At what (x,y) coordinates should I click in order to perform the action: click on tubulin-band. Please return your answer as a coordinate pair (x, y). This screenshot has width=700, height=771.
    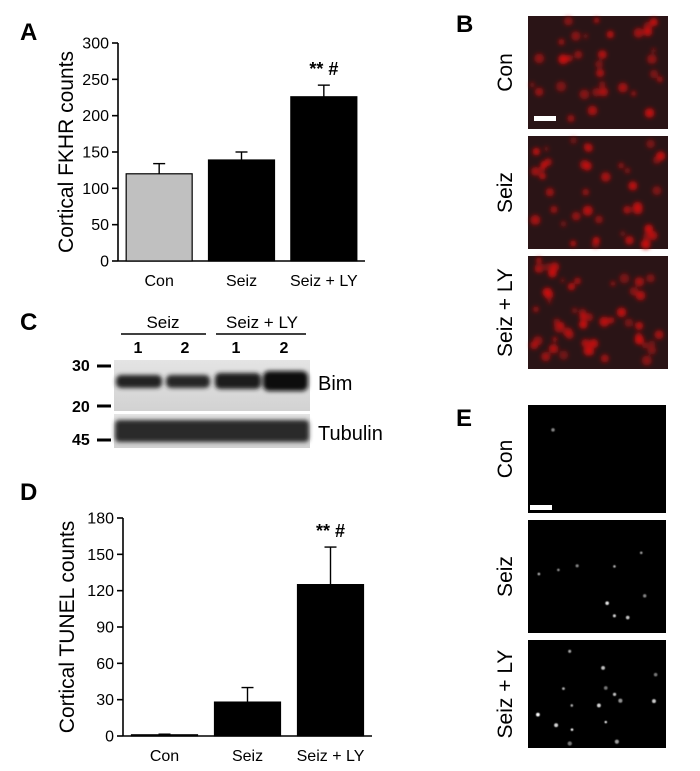
    Looking at the image, I should click on (212, 431).